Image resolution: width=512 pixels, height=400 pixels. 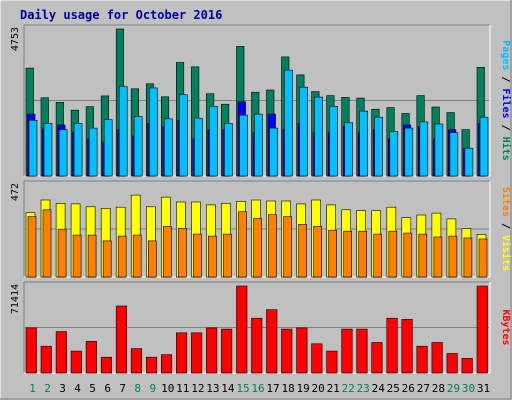 What do you see at coordinates (182, 388) in the screenshot?
I see `x-tick-label: 11` at bounding box center [182, 388].